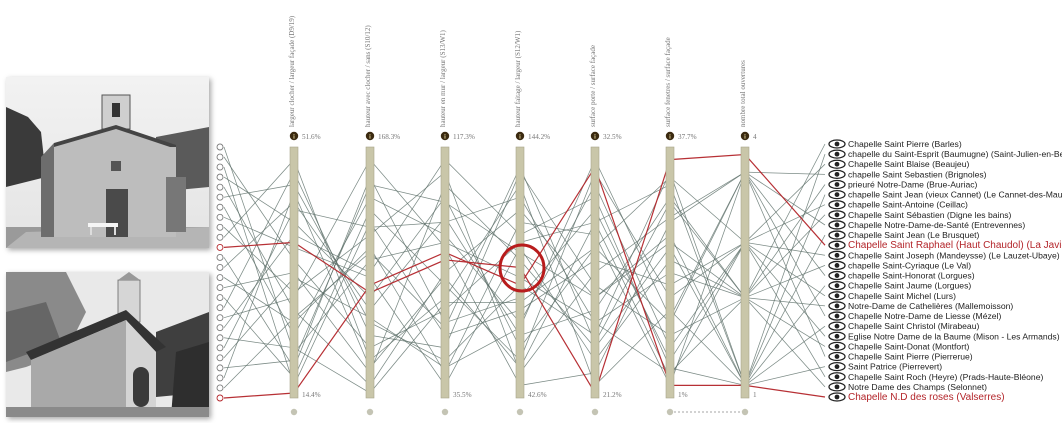 Image resolution: width=1062 pixels, height=423 pixels. I want to click on list-item: chapelle Saint-Honorat (Lorgues), so click(901, 275).